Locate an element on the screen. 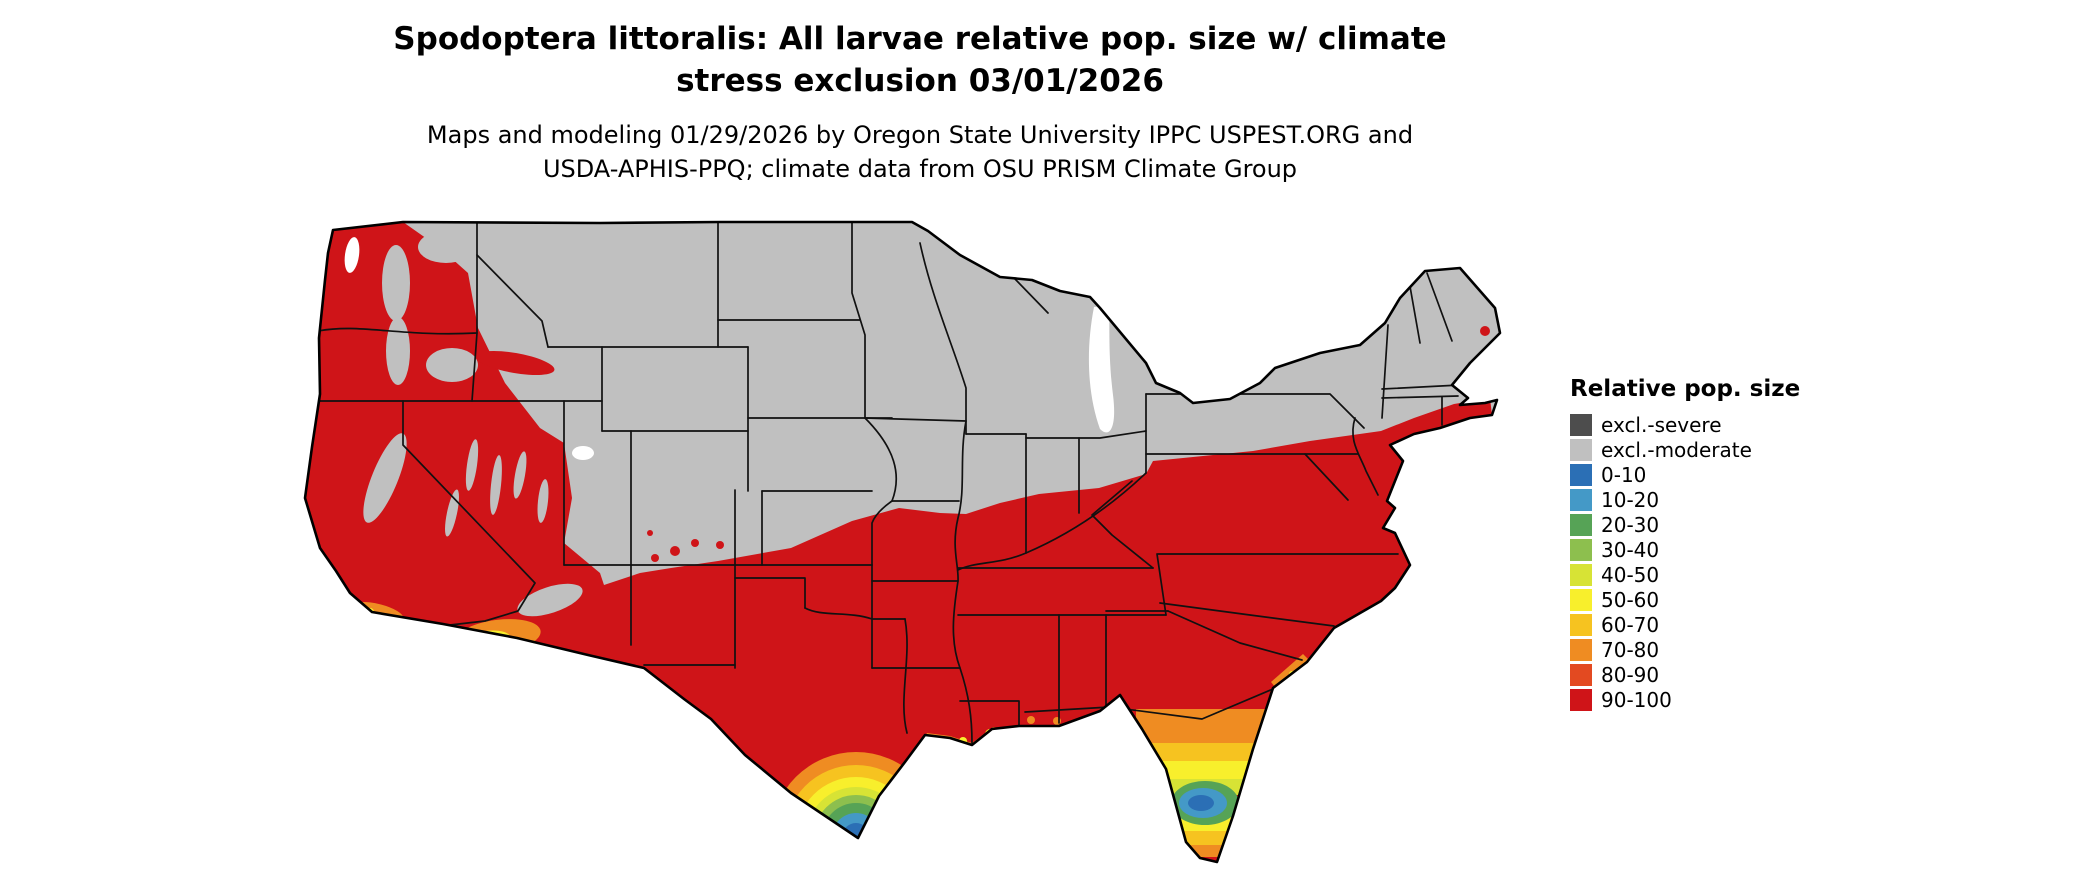  puget-sound is located at coordinates (352, 255).